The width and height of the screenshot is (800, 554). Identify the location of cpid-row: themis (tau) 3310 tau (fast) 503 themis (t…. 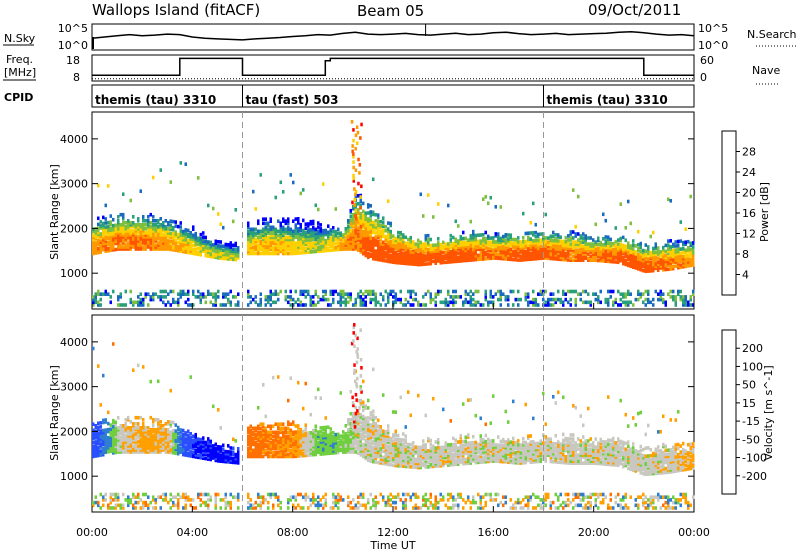
(381, 96).